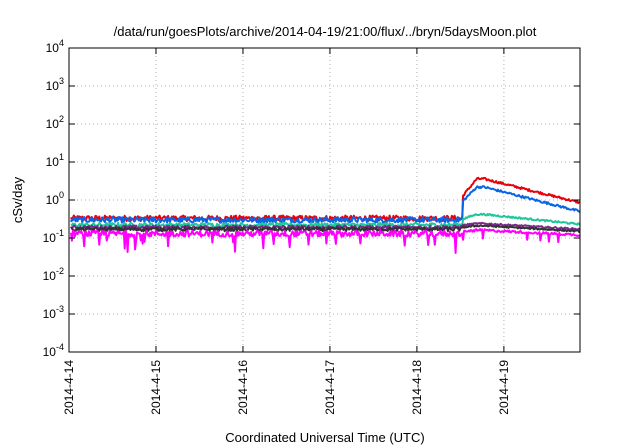  I want to click on x-tick-label: 2014-4-19, so click(504, 387).